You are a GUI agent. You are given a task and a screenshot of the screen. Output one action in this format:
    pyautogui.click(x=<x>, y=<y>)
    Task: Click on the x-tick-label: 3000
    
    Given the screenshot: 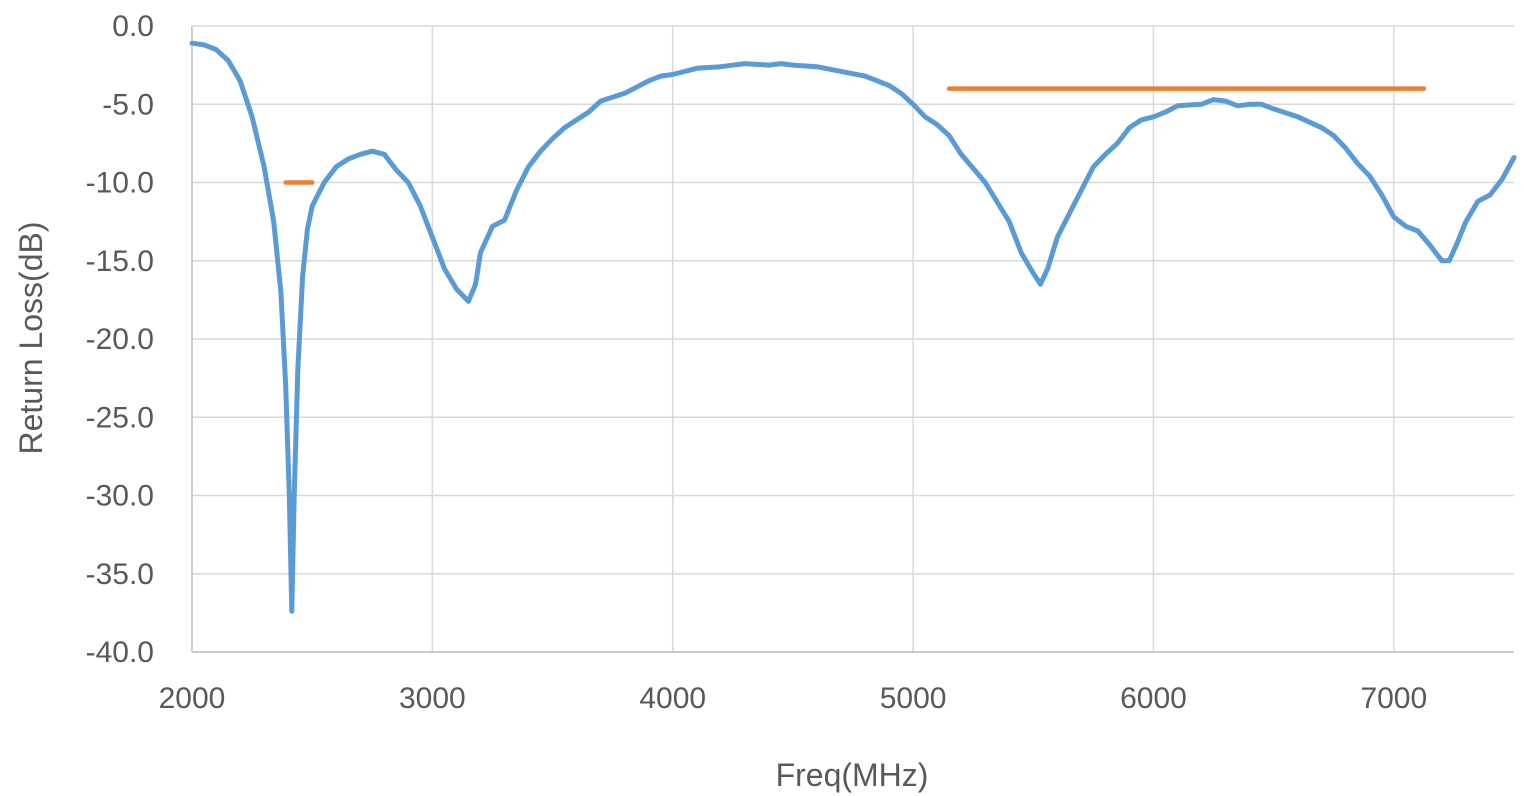 What is the action you would take?
    pyautogui.click(x=432, y=698)
    